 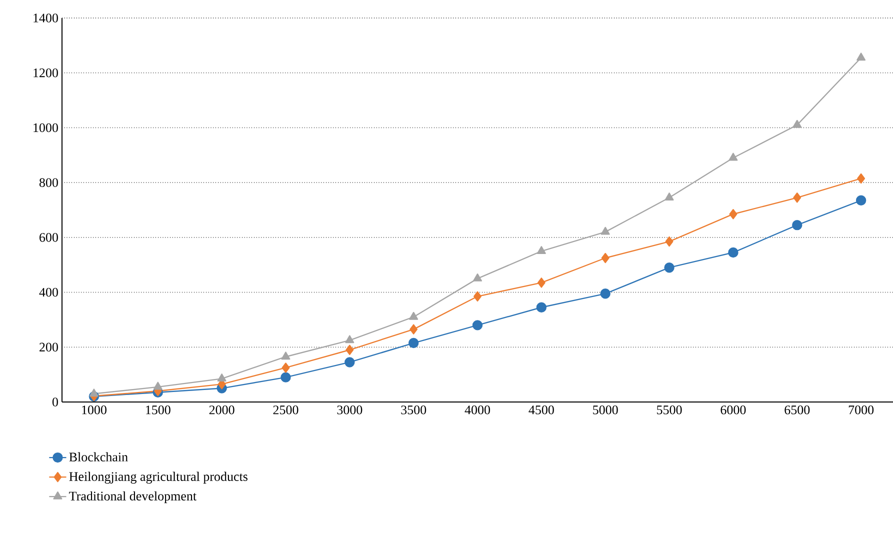 I want to click on x-tick-label: 1000, so click(x=94, y=410).